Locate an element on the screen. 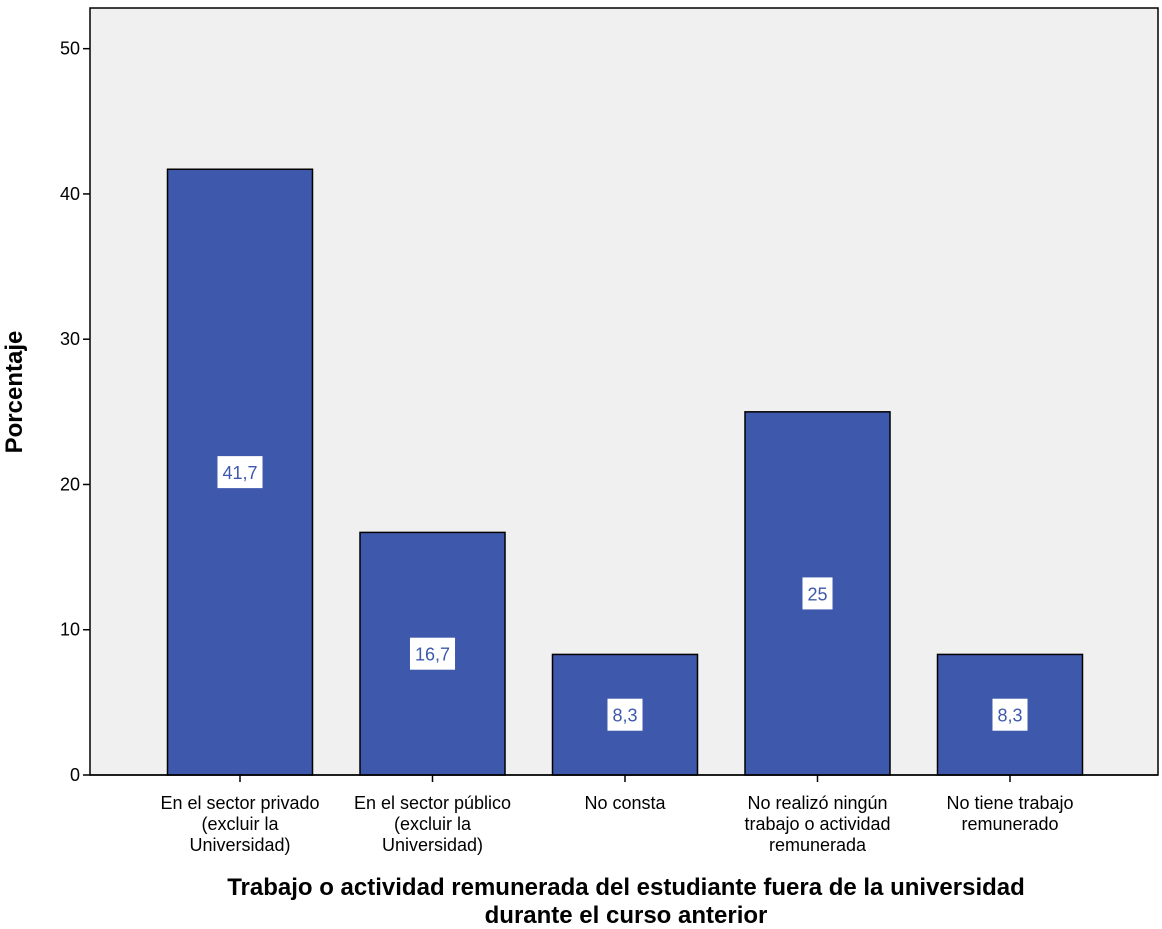  y-axis-title: Porcentaje is located at coordinates (14, 392).